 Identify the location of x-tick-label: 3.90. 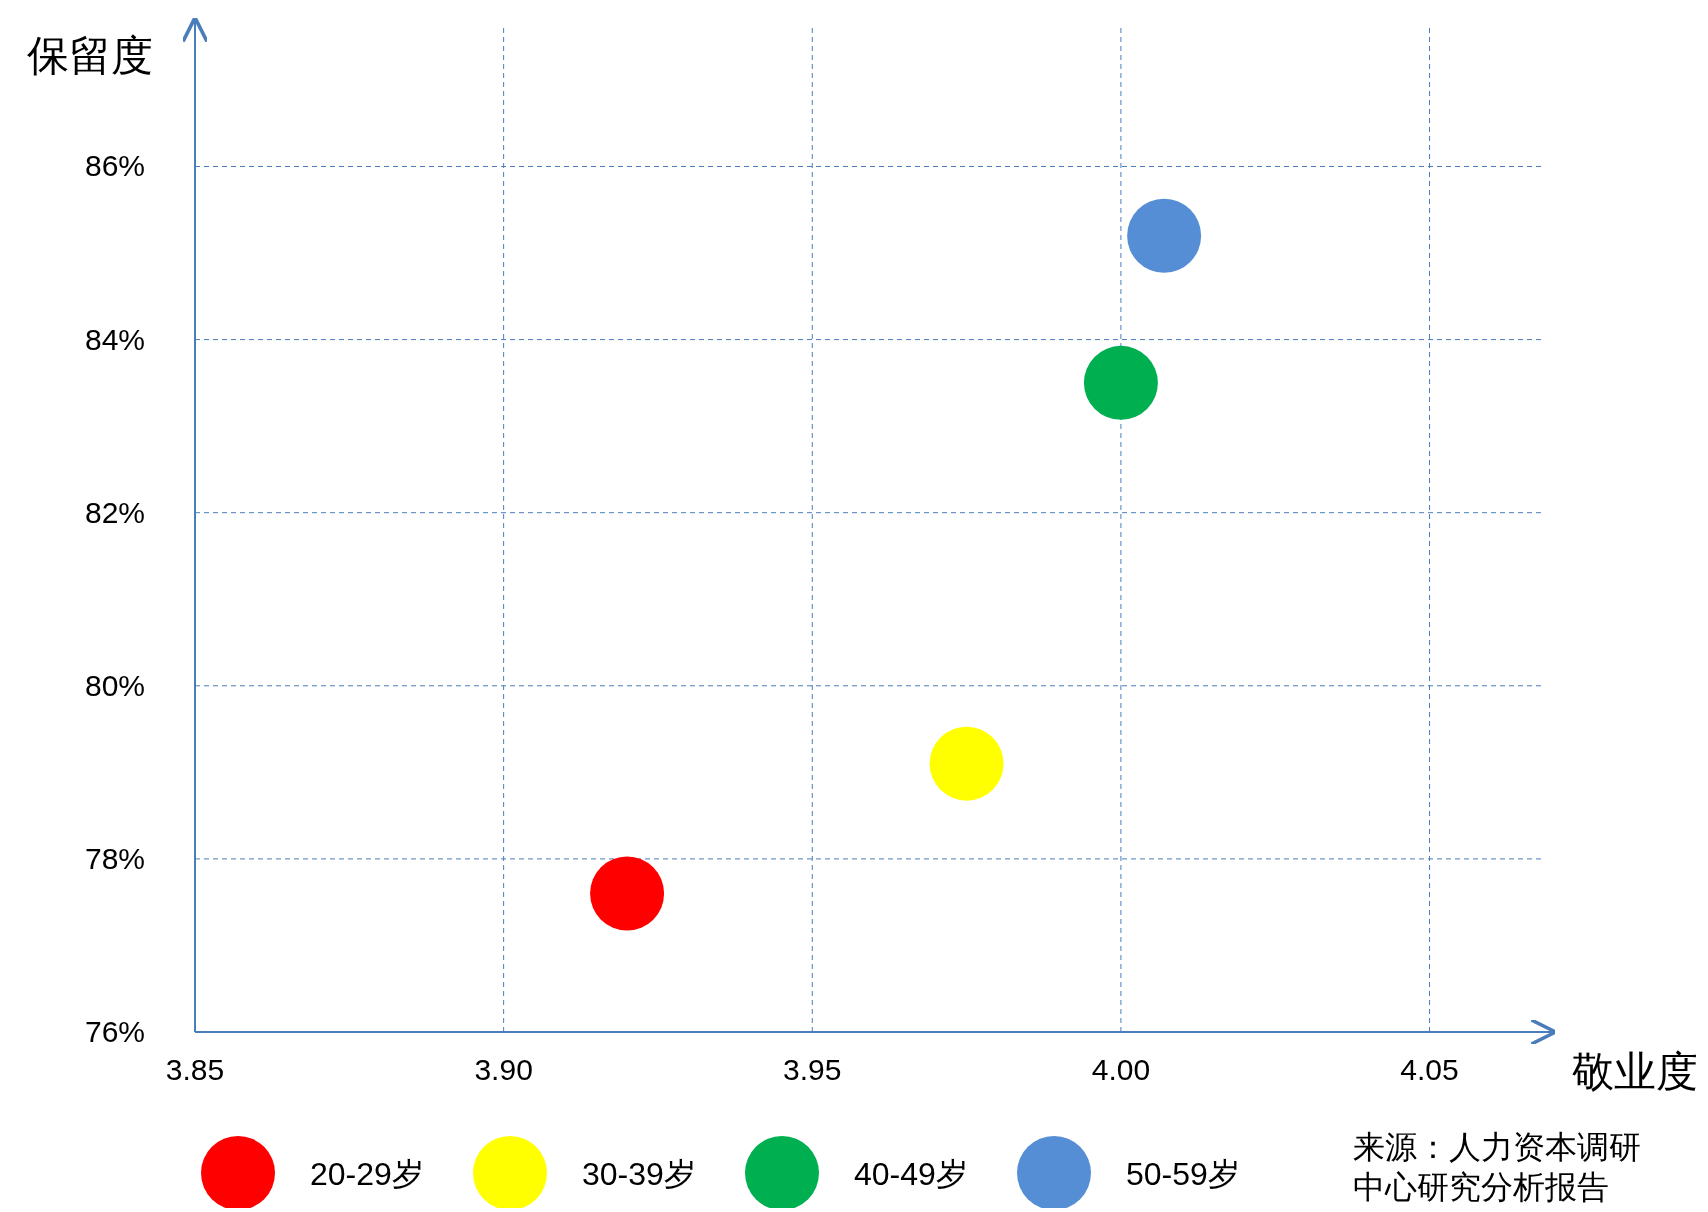
(503, 1069).